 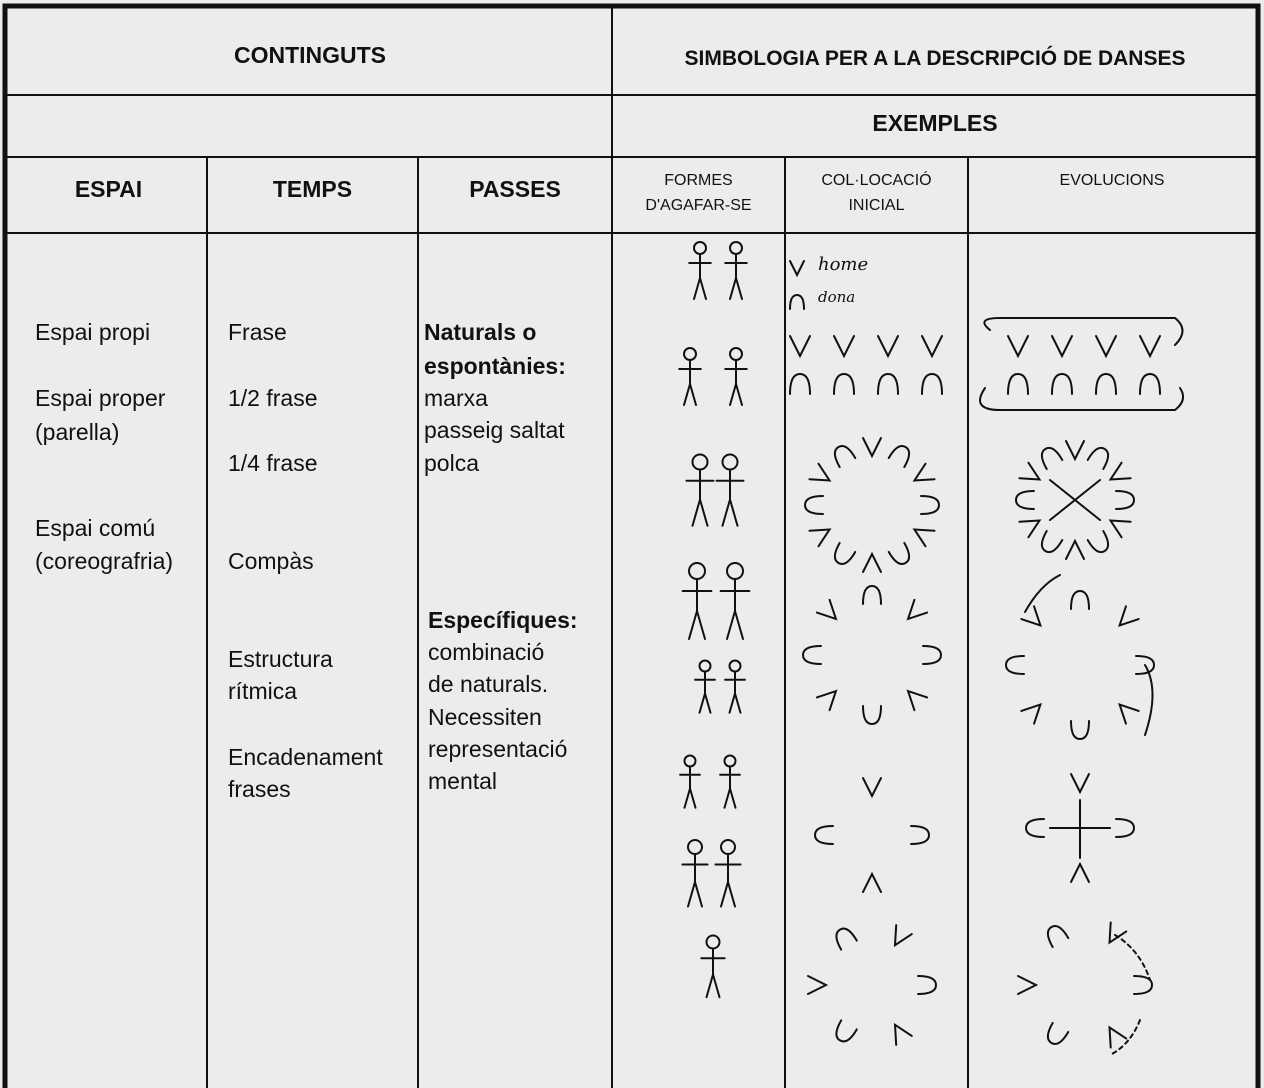 I want to click on cell-text: Necessiten, so click(x=485, y=717).